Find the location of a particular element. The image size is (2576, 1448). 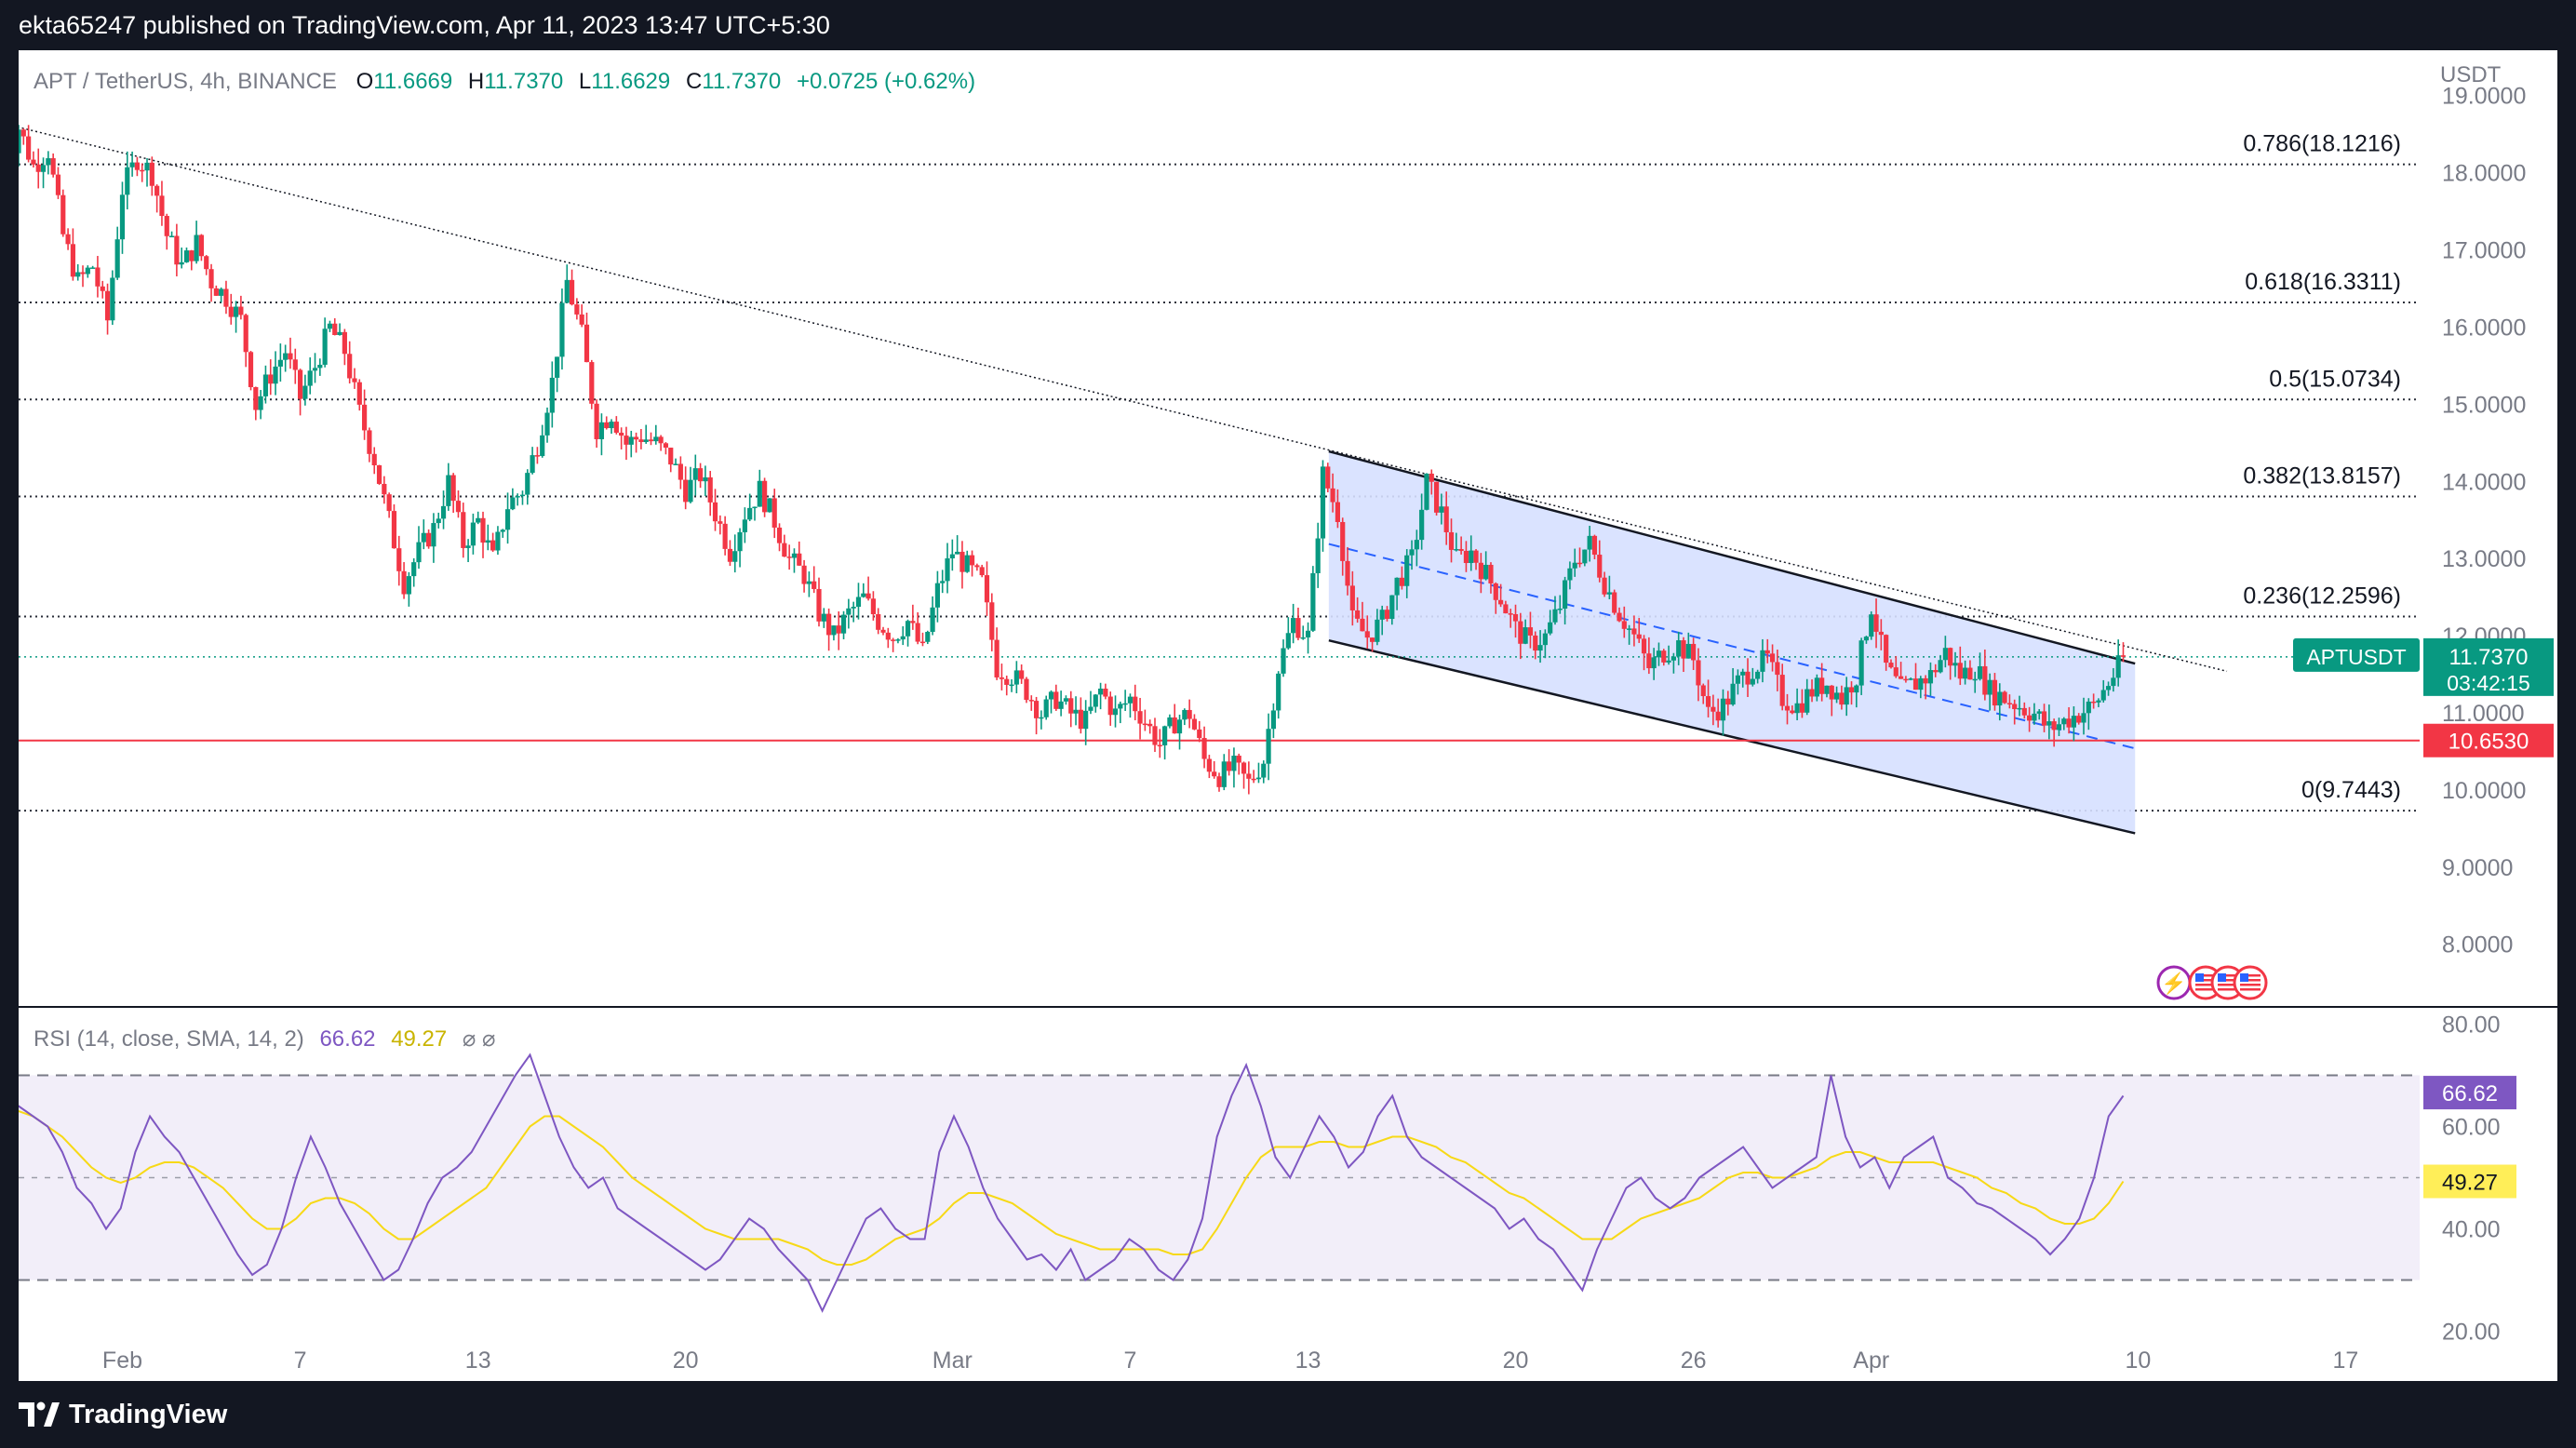

time-axis-label: 13 is located at coordinates (1308, 1360).